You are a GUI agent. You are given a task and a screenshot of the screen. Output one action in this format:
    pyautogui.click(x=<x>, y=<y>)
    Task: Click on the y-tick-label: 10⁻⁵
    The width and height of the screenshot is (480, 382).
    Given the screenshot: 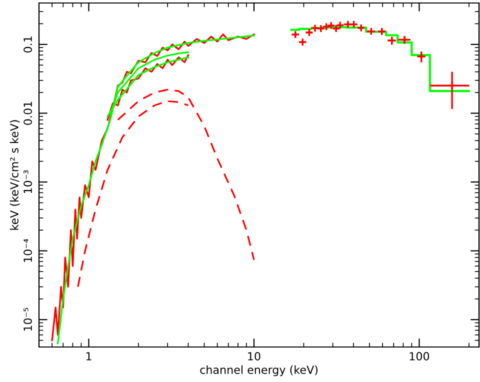 What is the action you would take?
    pyautogui.click(x=28, y=319)
    